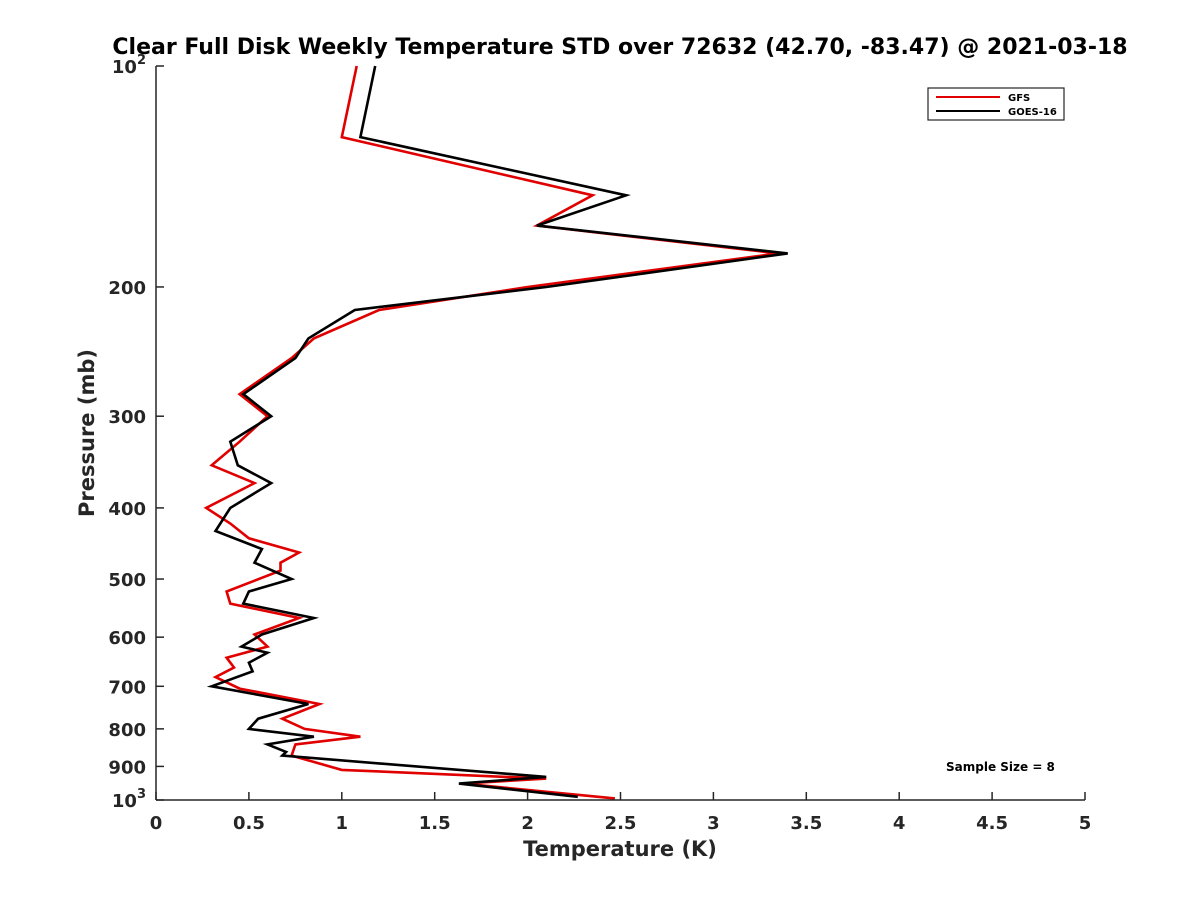 The width and height of the screenshot is (1200, 900). Describe the element at coordinates (342, 823) in the screenshot. I see `x-tick-label: 1` at that location.